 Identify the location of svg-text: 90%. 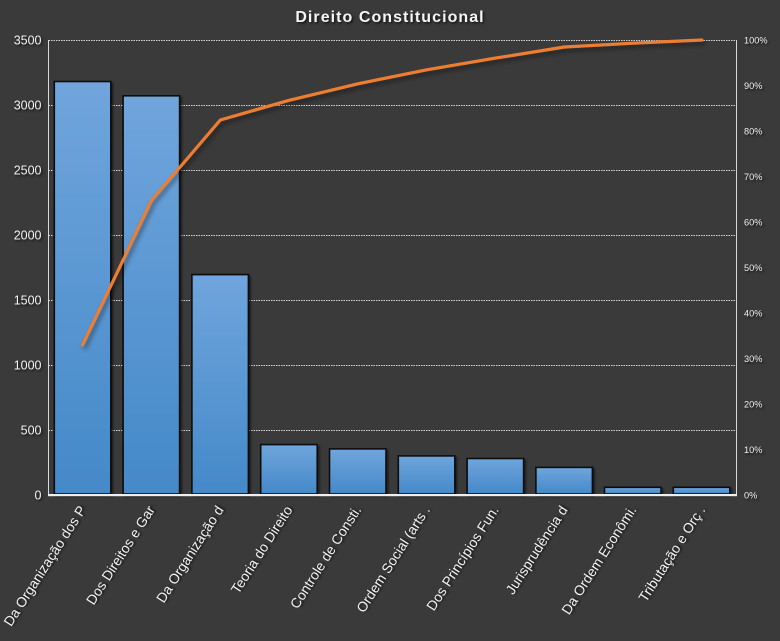
(753, 86).